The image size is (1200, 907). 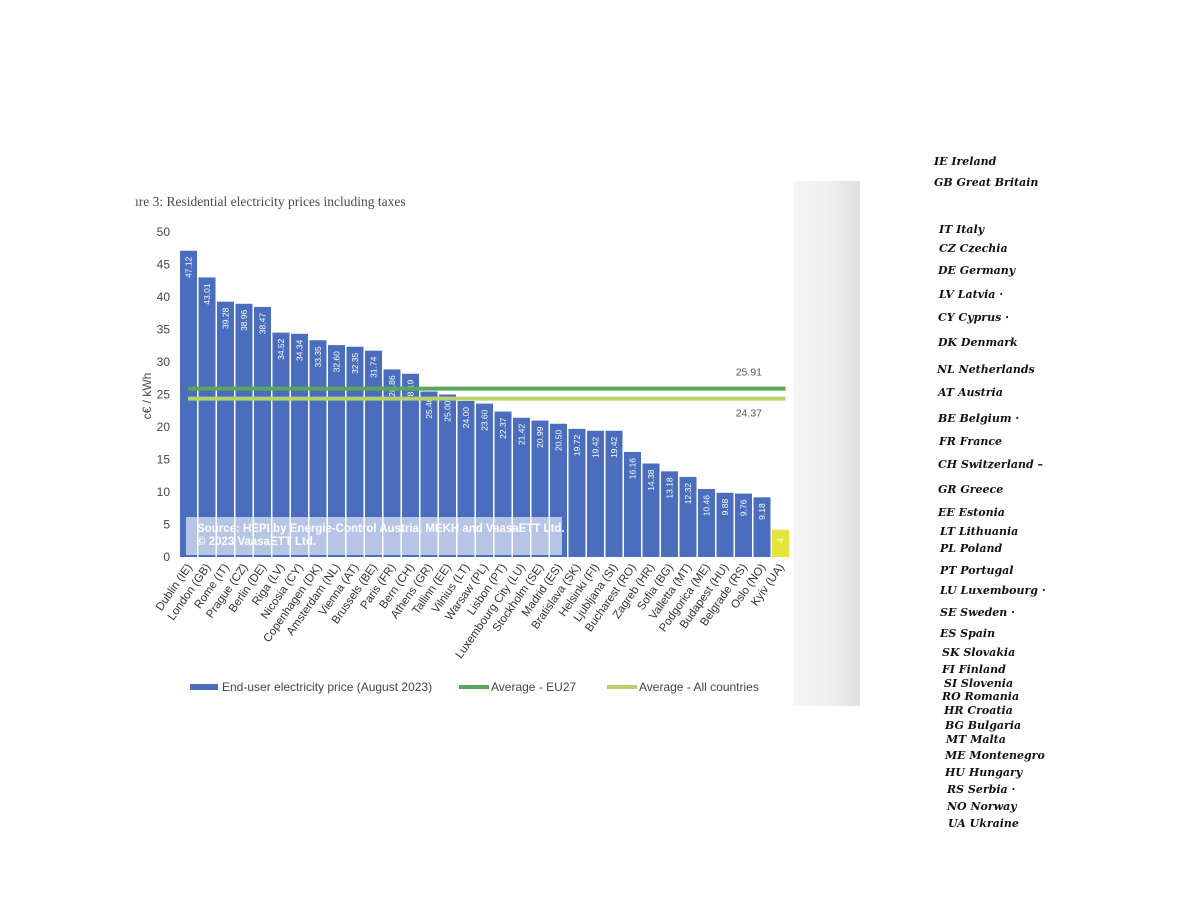 What do you see at coordinates (973, 248) in the screenshot?
I see `handwritten-country-entry: CZ Czechia` at bounding box center [973, 248].